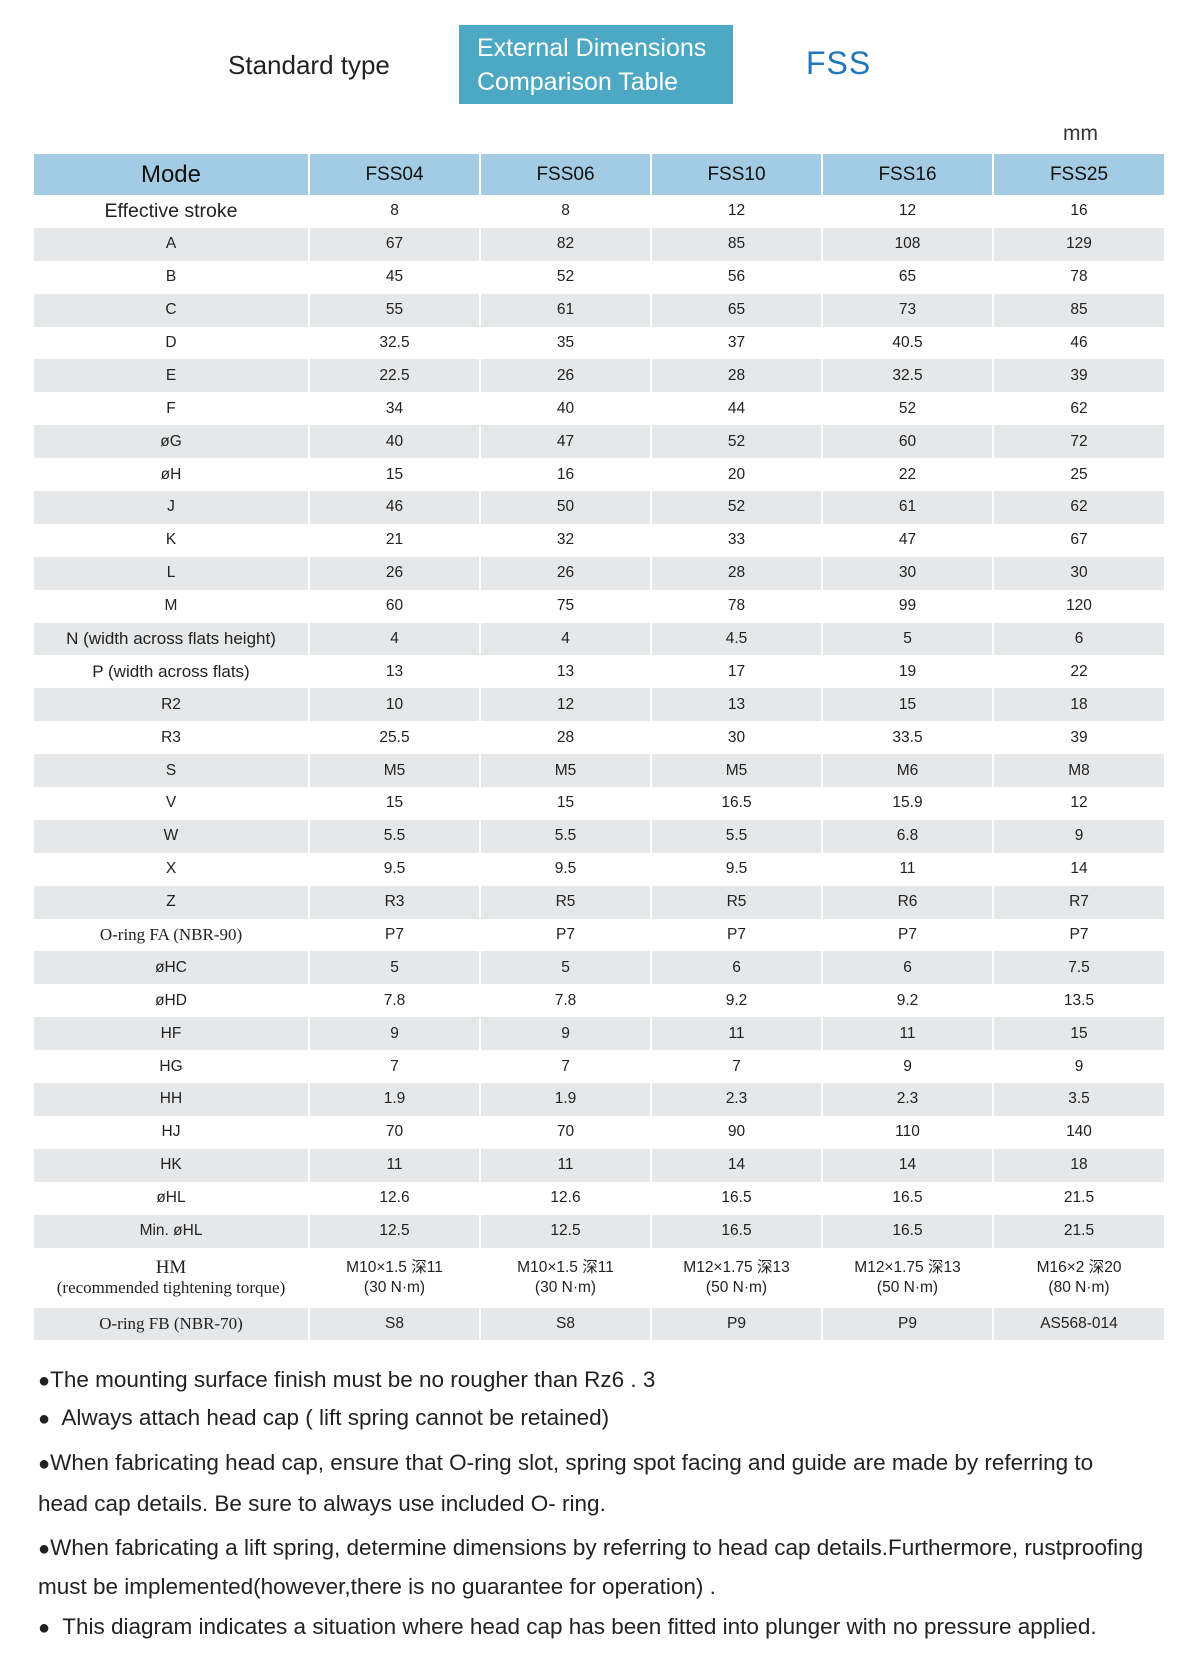 This screenshot has height=1679, width=1200. Describe the element at coordinates (599, 409) in the screenshot. I see `table-row: F 34 40 44 52 62` at that location.